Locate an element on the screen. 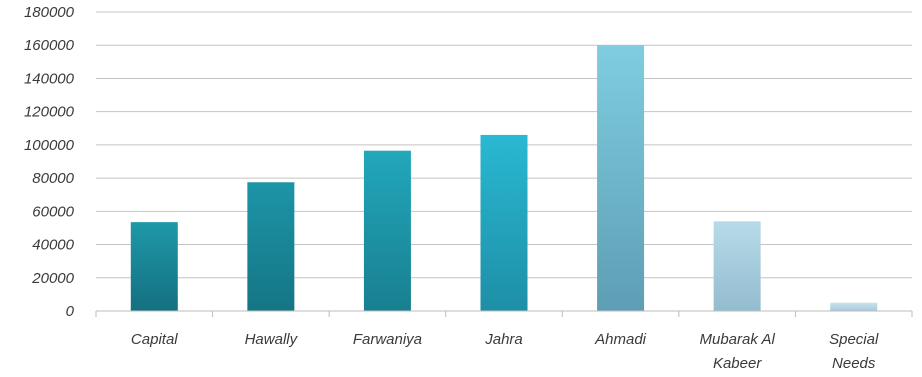 The height and width of the screenshot is (377, 922). y-tick-label: 20000 is located at coordinates (52, 278).